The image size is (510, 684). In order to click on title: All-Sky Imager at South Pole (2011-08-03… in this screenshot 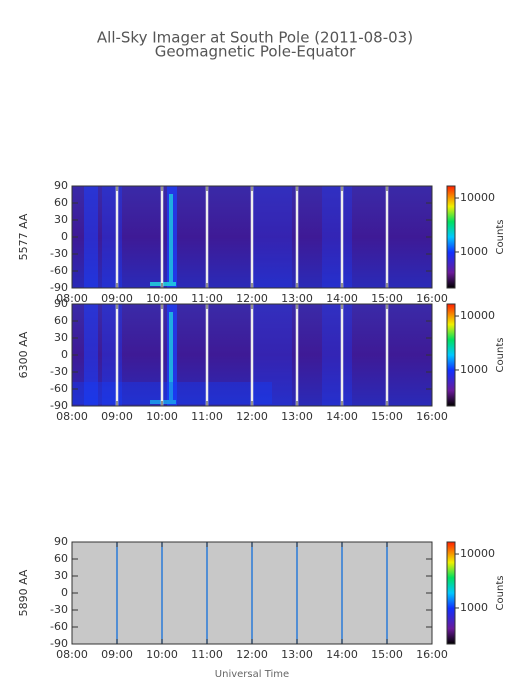, I will do `click(255, 38)`.